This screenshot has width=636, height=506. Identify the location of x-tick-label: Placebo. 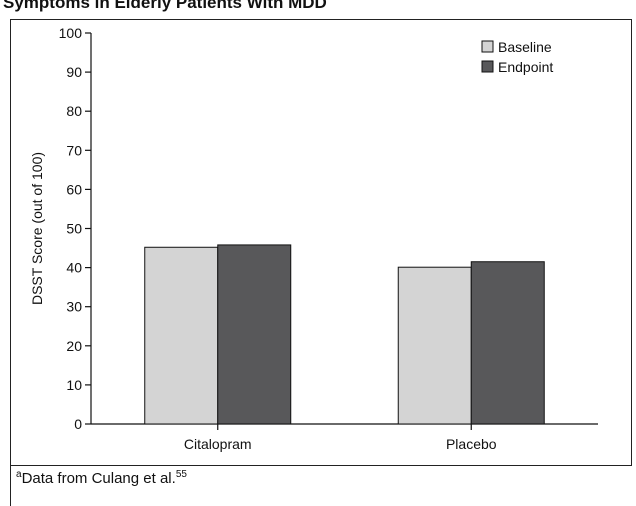
(471, 444).